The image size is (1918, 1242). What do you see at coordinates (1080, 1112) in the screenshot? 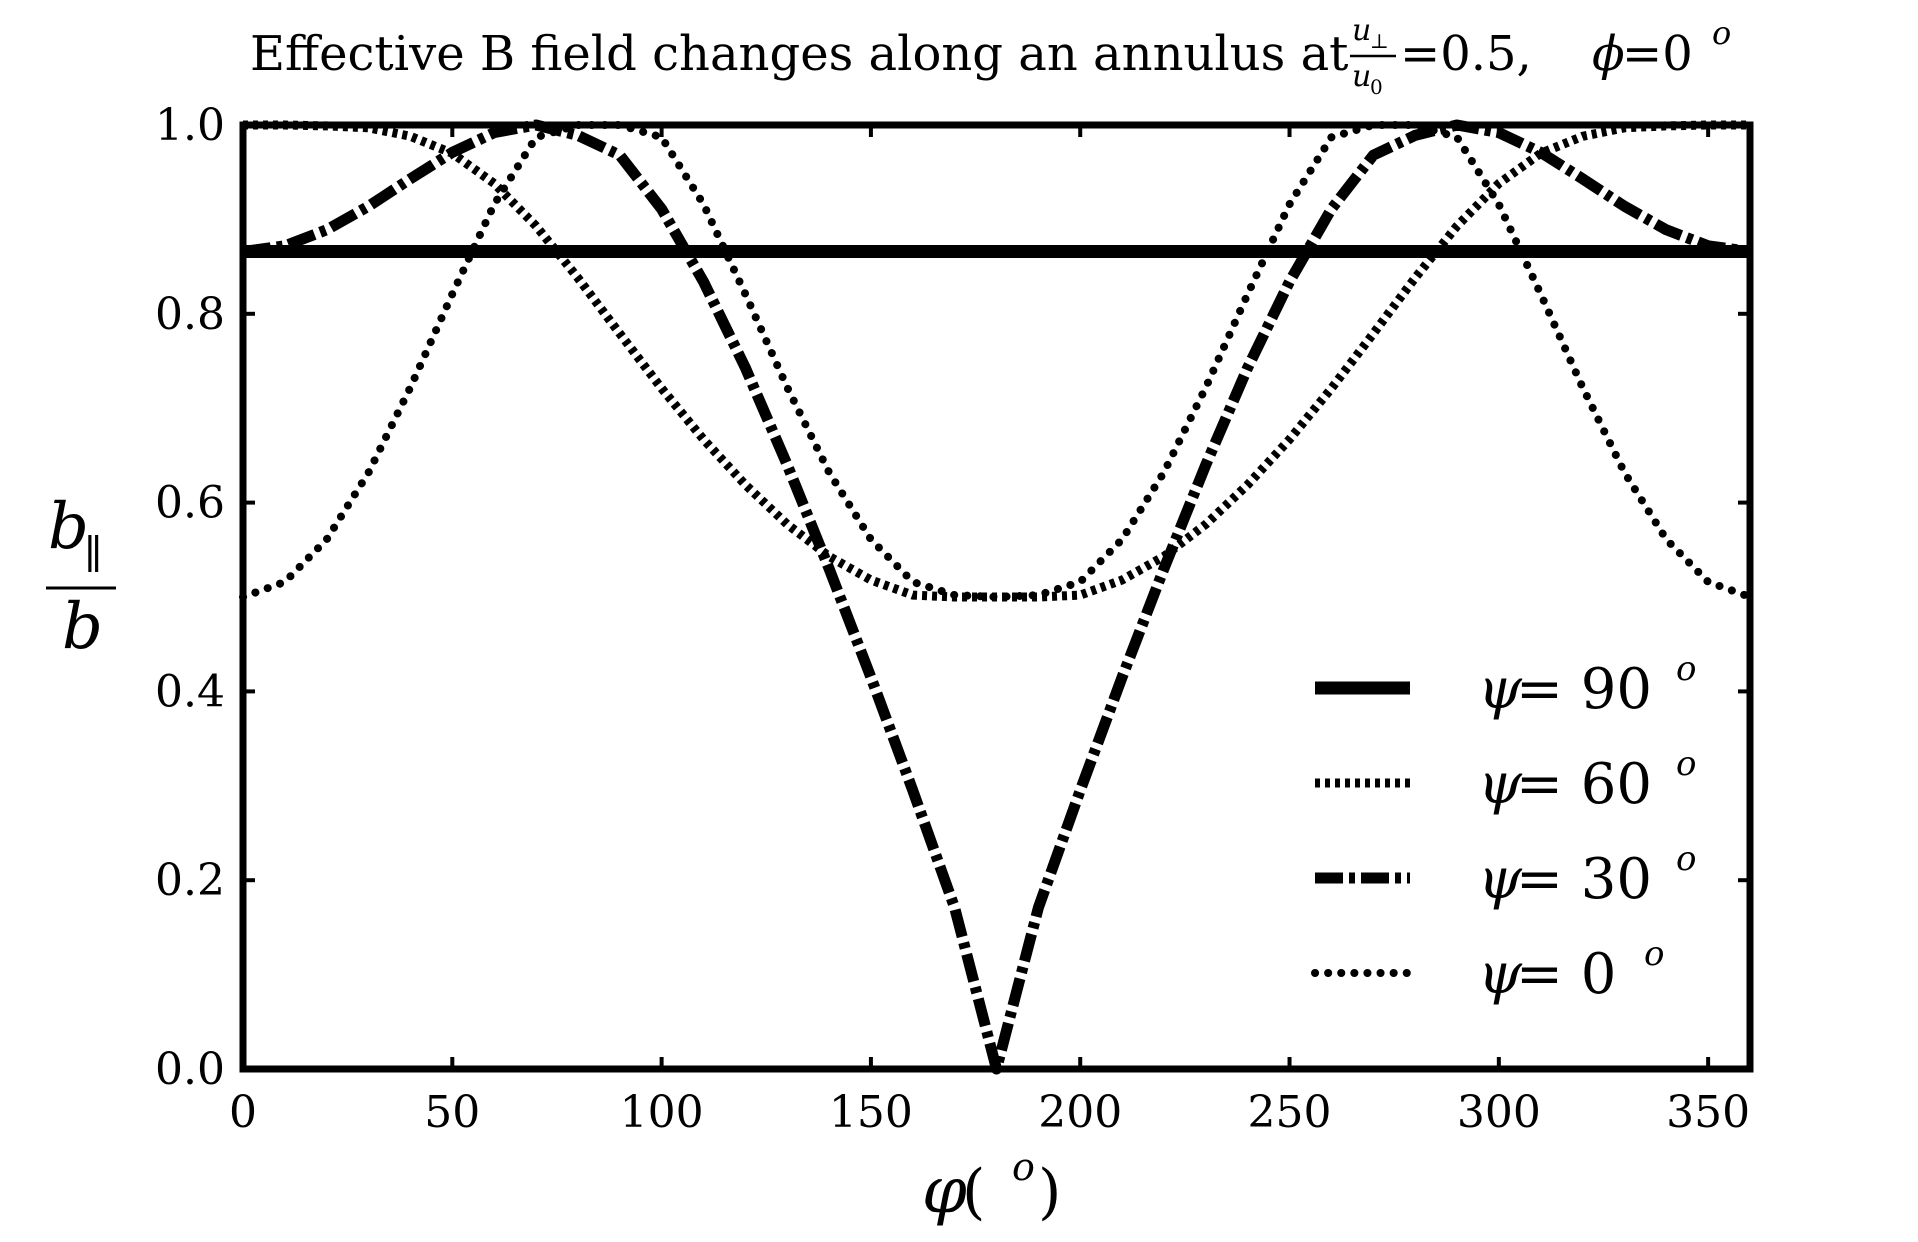
I see `x-tick-label: 200` at bounding box center [1080, 1112].